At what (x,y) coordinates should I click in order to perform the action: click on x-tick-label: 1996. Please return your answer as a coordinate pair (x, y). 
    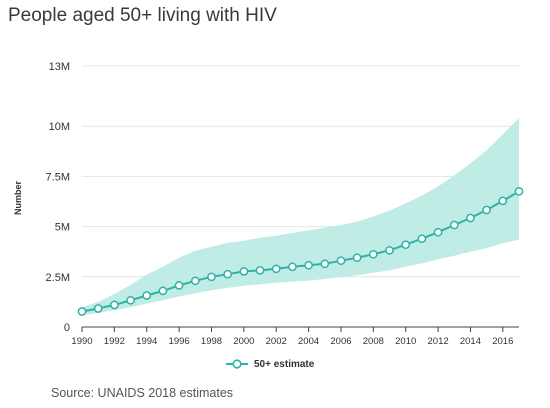
    Looking at the image, I should click on (179, 341).